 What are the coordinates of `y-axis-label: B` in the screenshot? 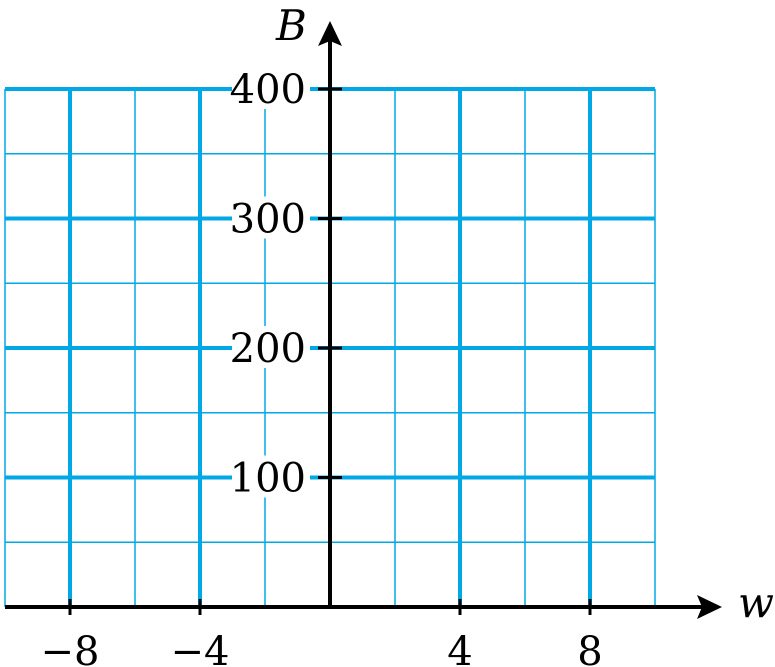 It's located at (291, 25).